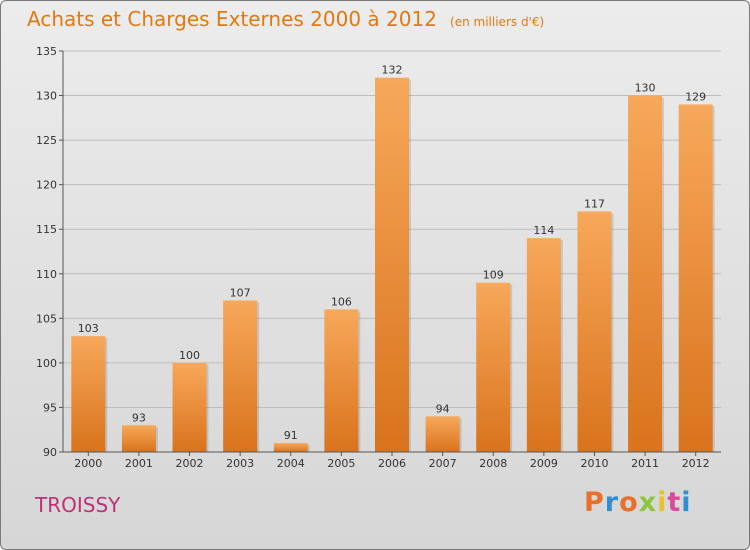  Describe the element at coordinates (50, 407) in the screenshot. I see `y-tick-label: 95` at that location.